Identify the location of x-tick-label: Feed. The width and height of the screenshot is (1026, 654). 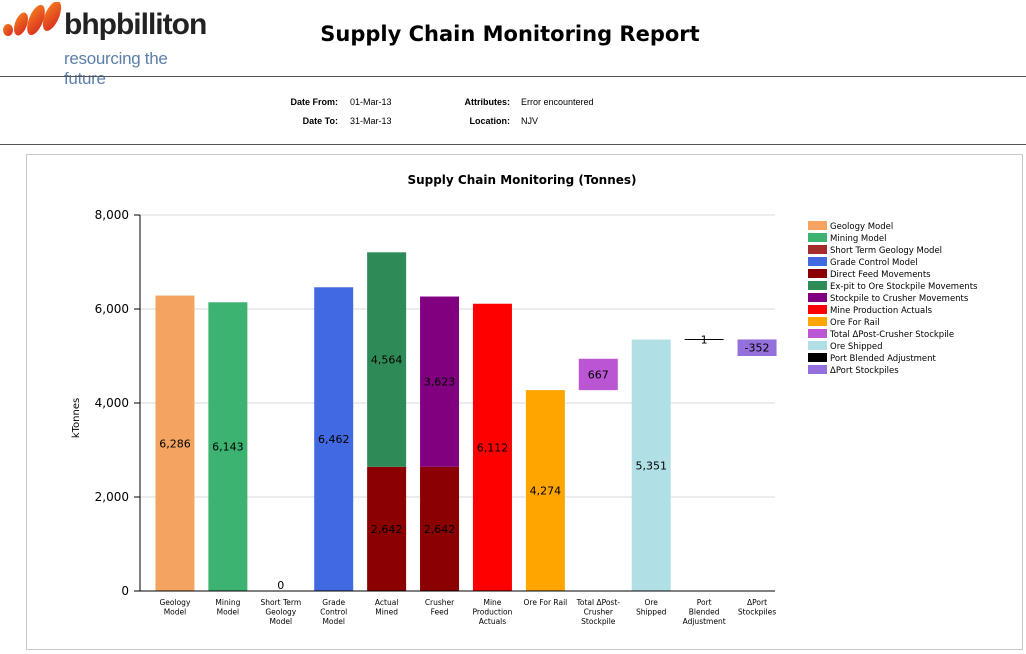
(440, 612).